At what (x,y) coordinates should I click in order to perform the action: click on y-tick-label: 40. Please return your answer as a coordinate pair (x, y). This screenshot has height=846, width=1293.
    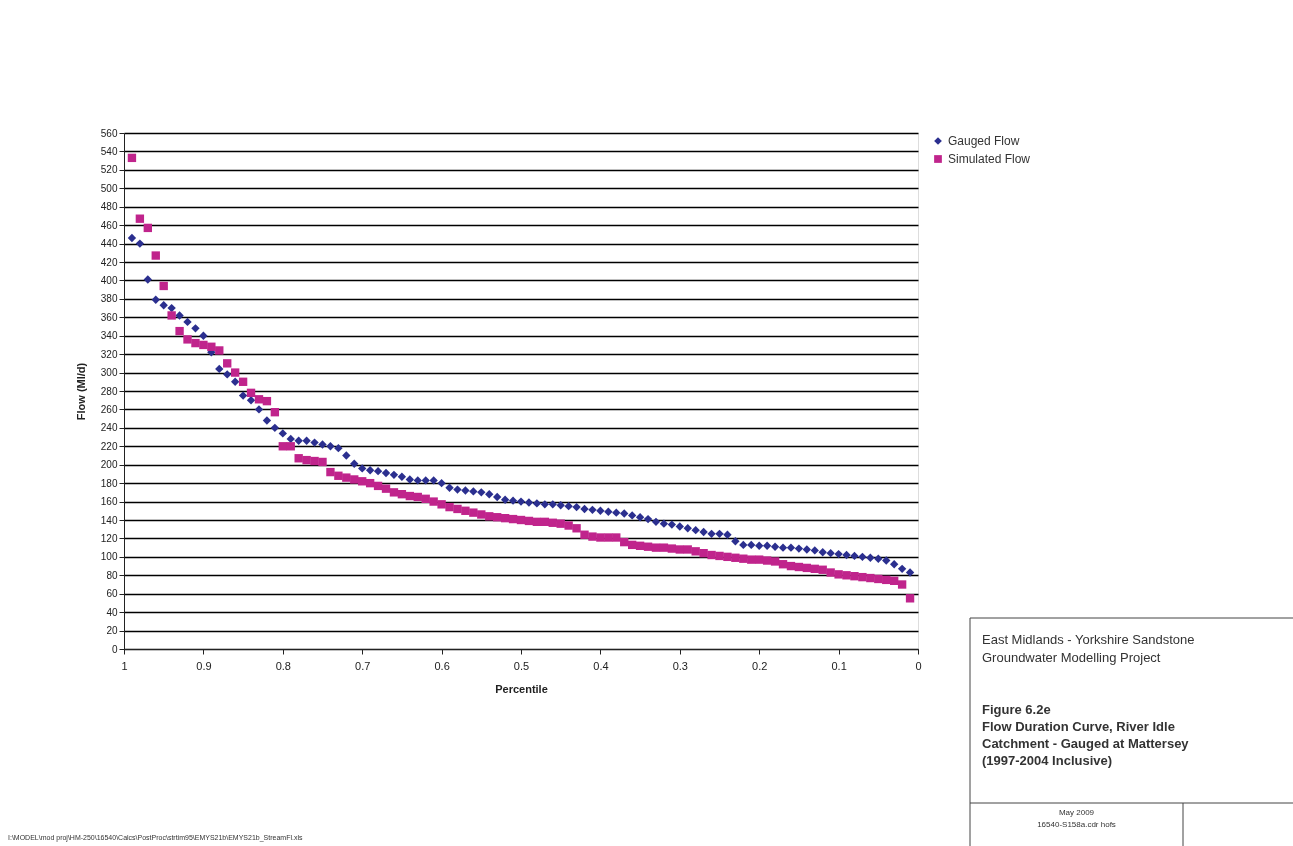
    Looking at the image, I should click on (112, 612).